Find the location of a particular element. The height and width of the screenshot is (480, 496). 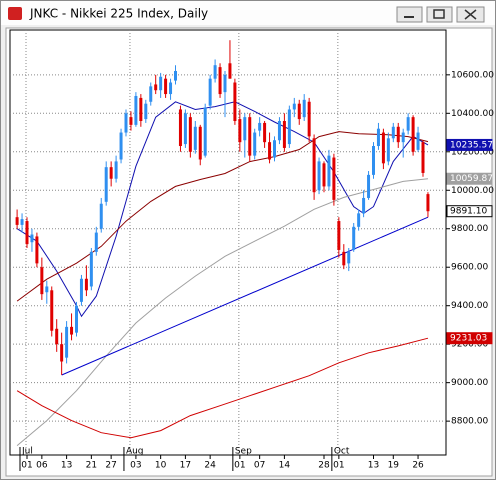

maximize-icon is located at coordinates (439, 14).